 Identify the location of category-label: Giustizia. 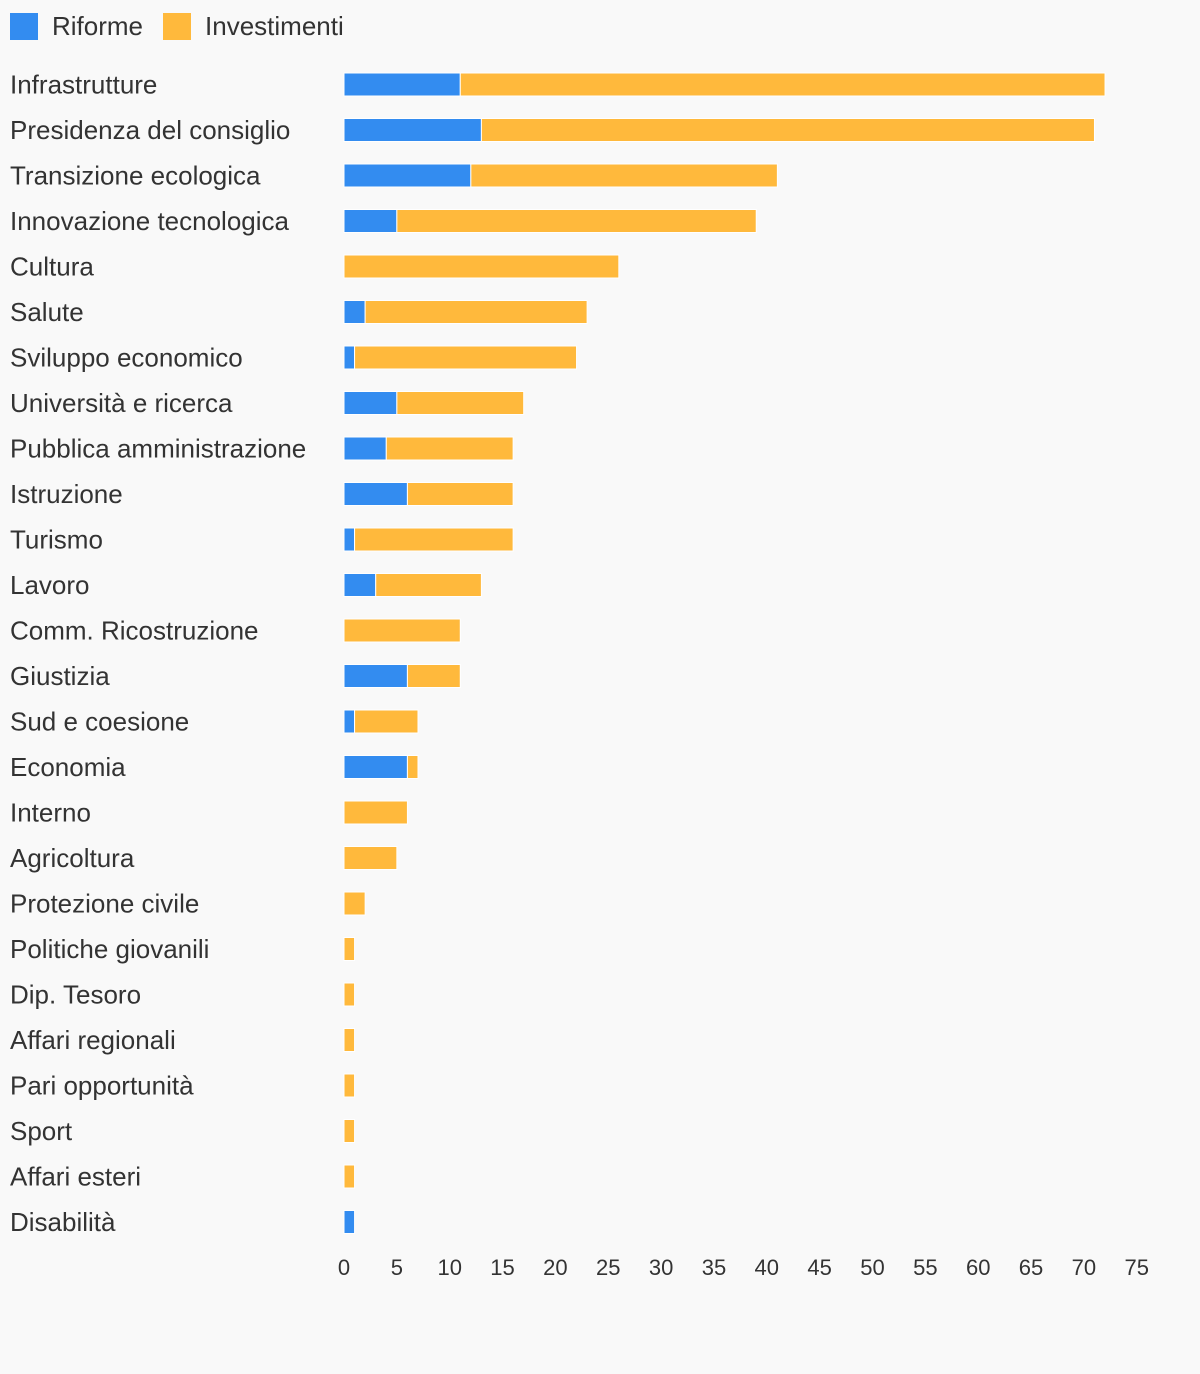
(60, 676).